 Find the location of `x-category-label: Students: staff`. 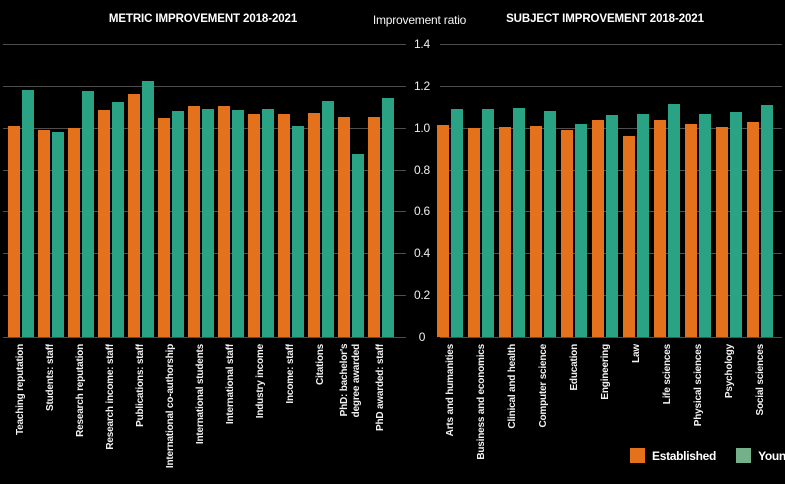

x-category-label: Students: staff is located at coordinates (51, 413).